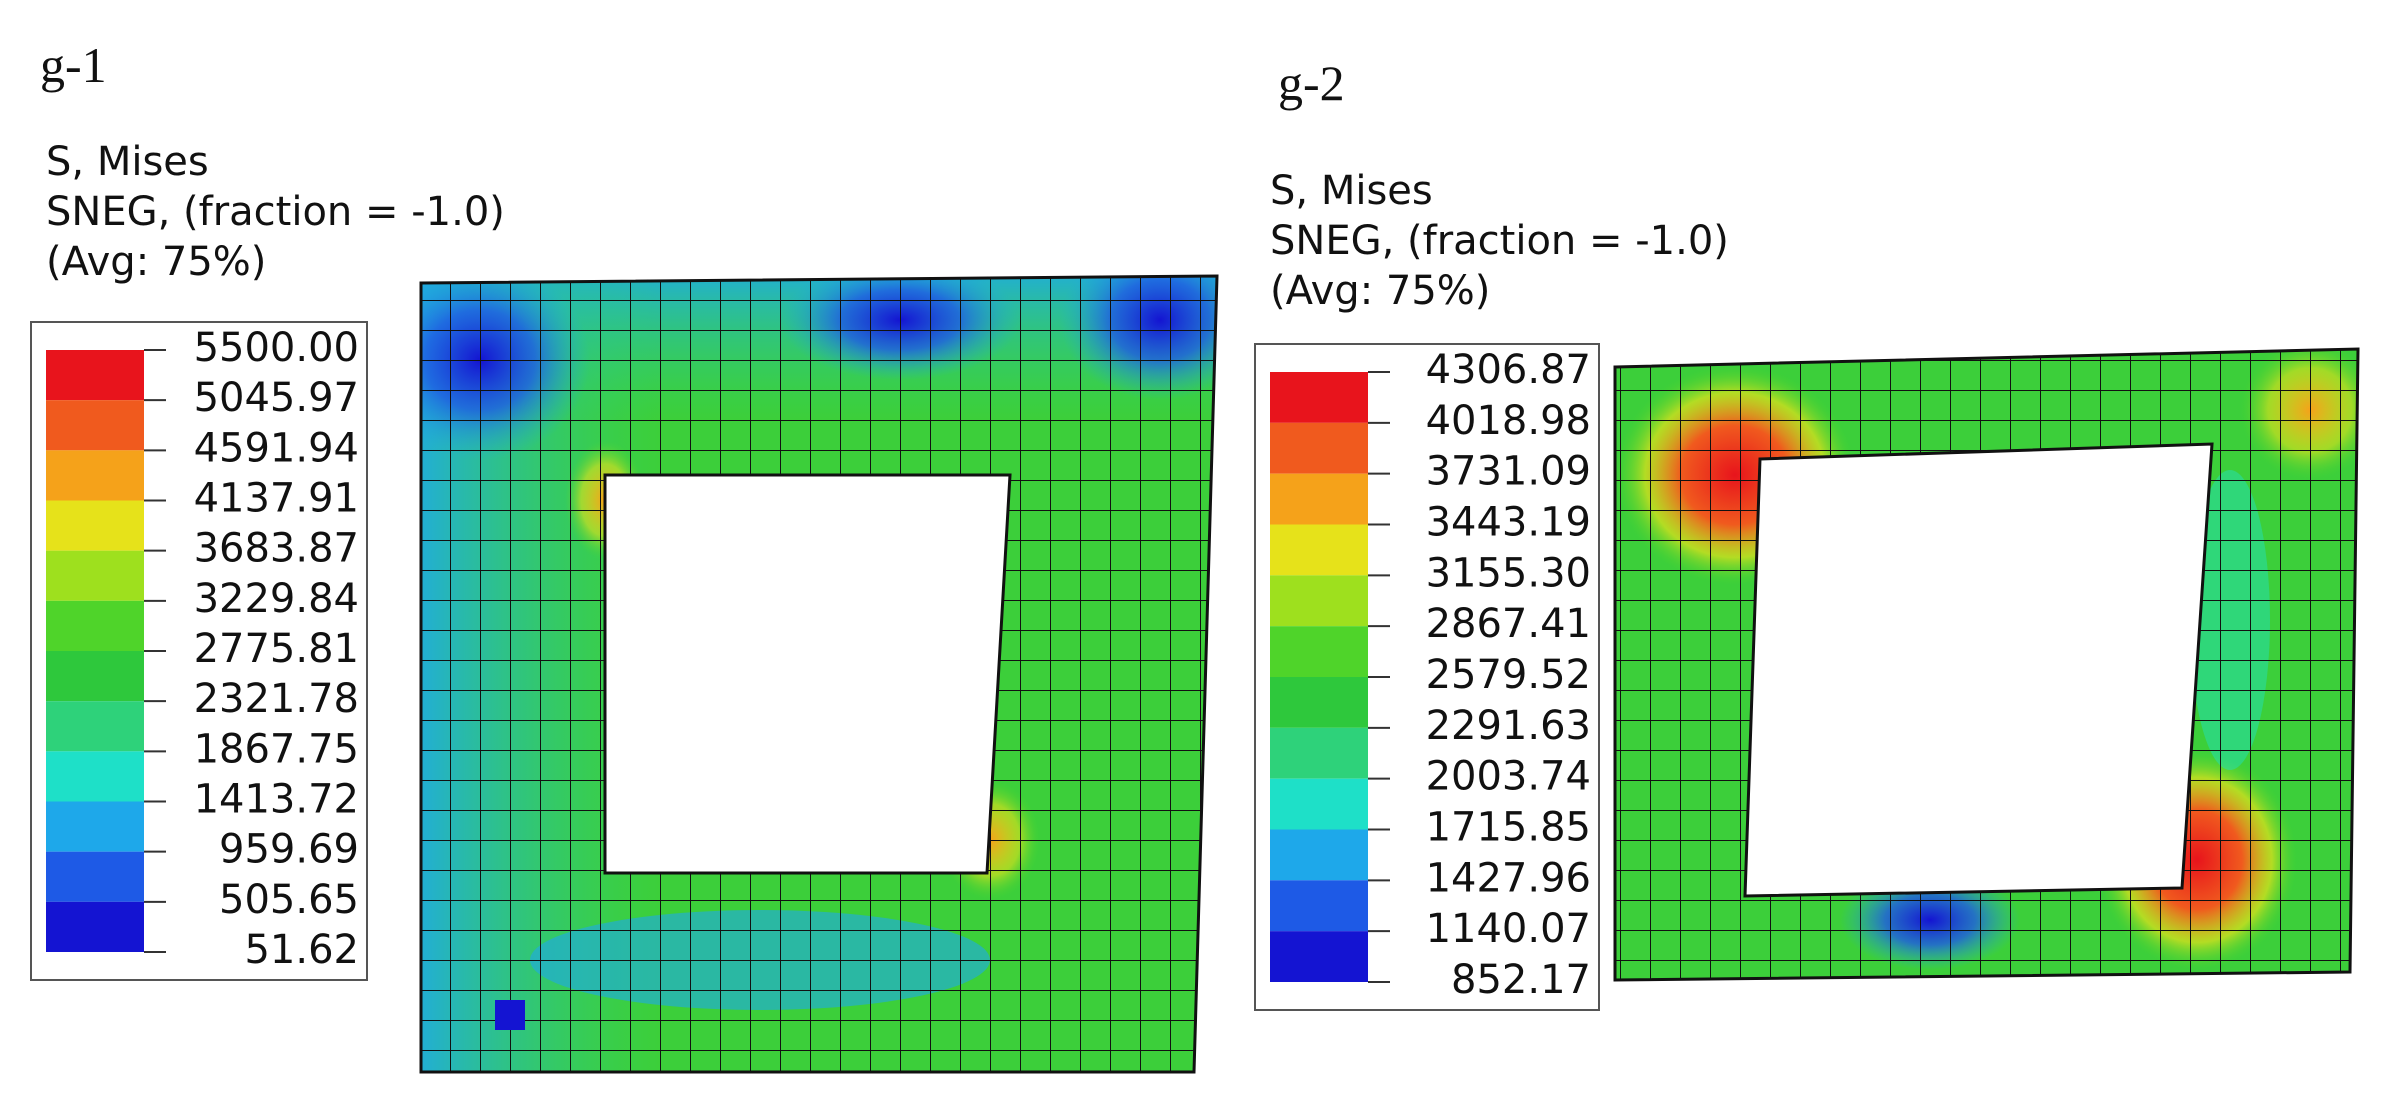  What do you see at coordinates (276, 649) in the screenshot?
I see `legend-value: 2775.81` at bounding box center [276, 649].